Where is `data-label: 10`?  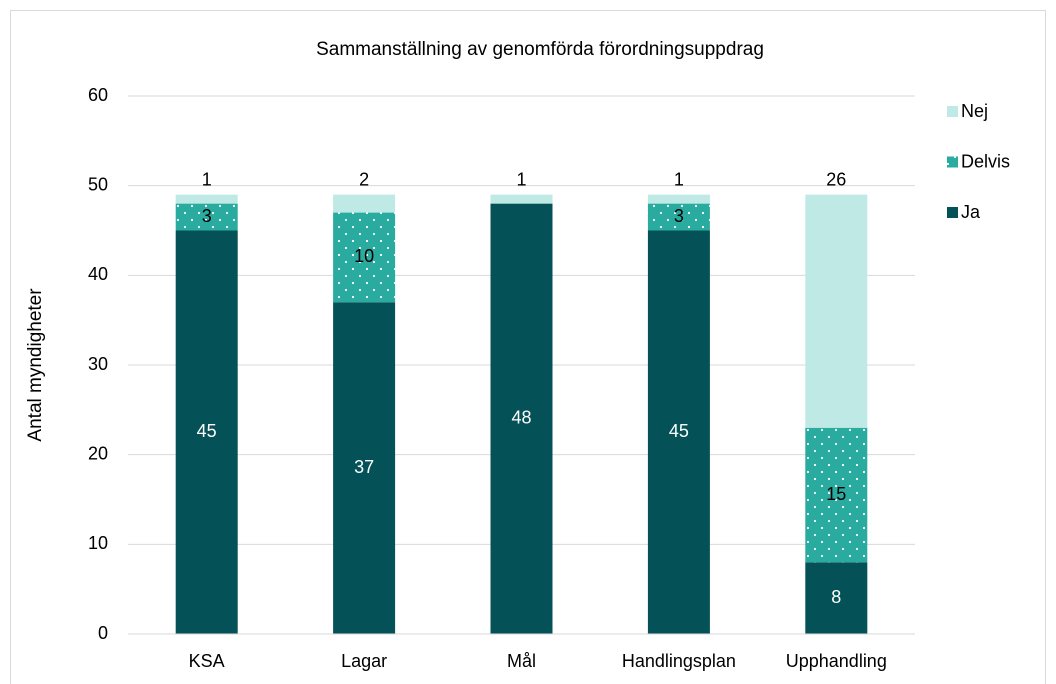 data-label: 10 is located at coordinates (364, 256).